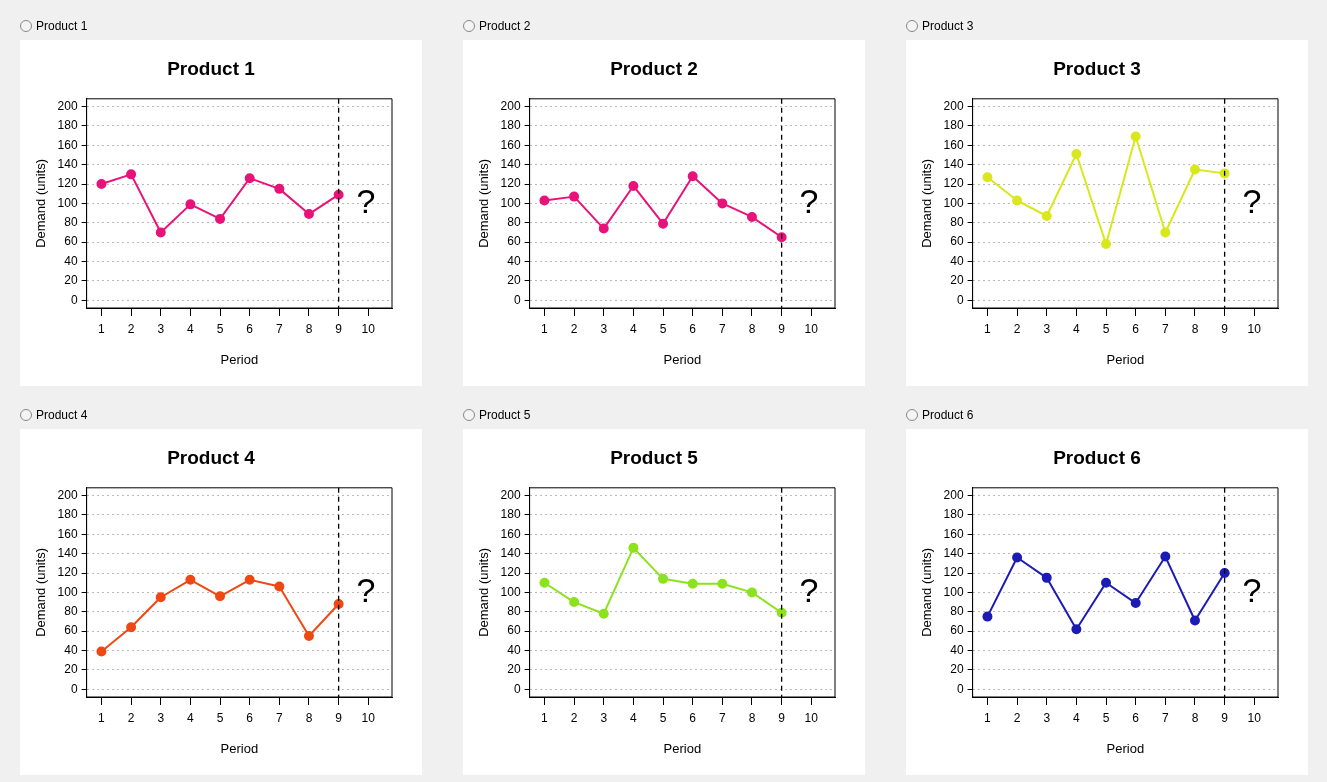 This screenshot has height=782, width=1327. Describe the element at coordinates (211, 68) in the screenshot. I see `chart-title: Product 1` at that location.